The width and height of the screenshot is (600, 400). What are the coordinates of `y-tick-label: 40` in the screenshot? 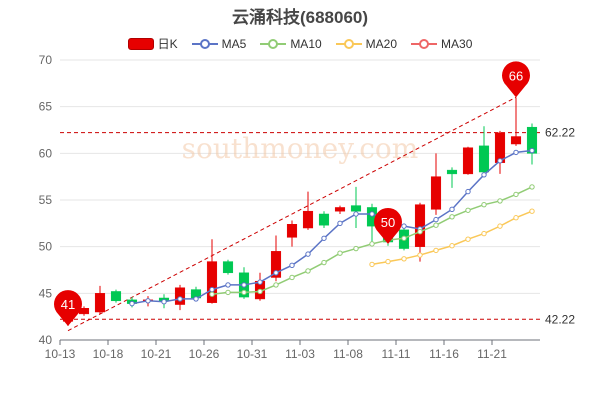 It's located at (46, 340).